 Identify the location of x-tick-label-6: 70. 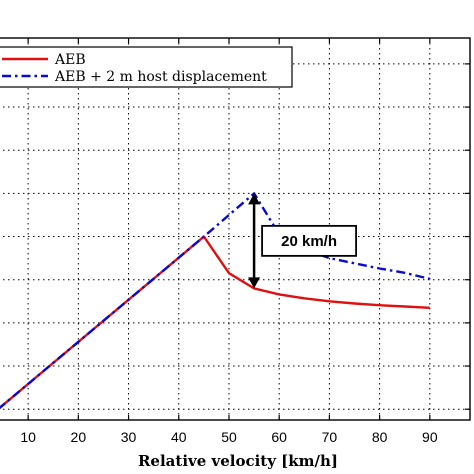
(330, 437).